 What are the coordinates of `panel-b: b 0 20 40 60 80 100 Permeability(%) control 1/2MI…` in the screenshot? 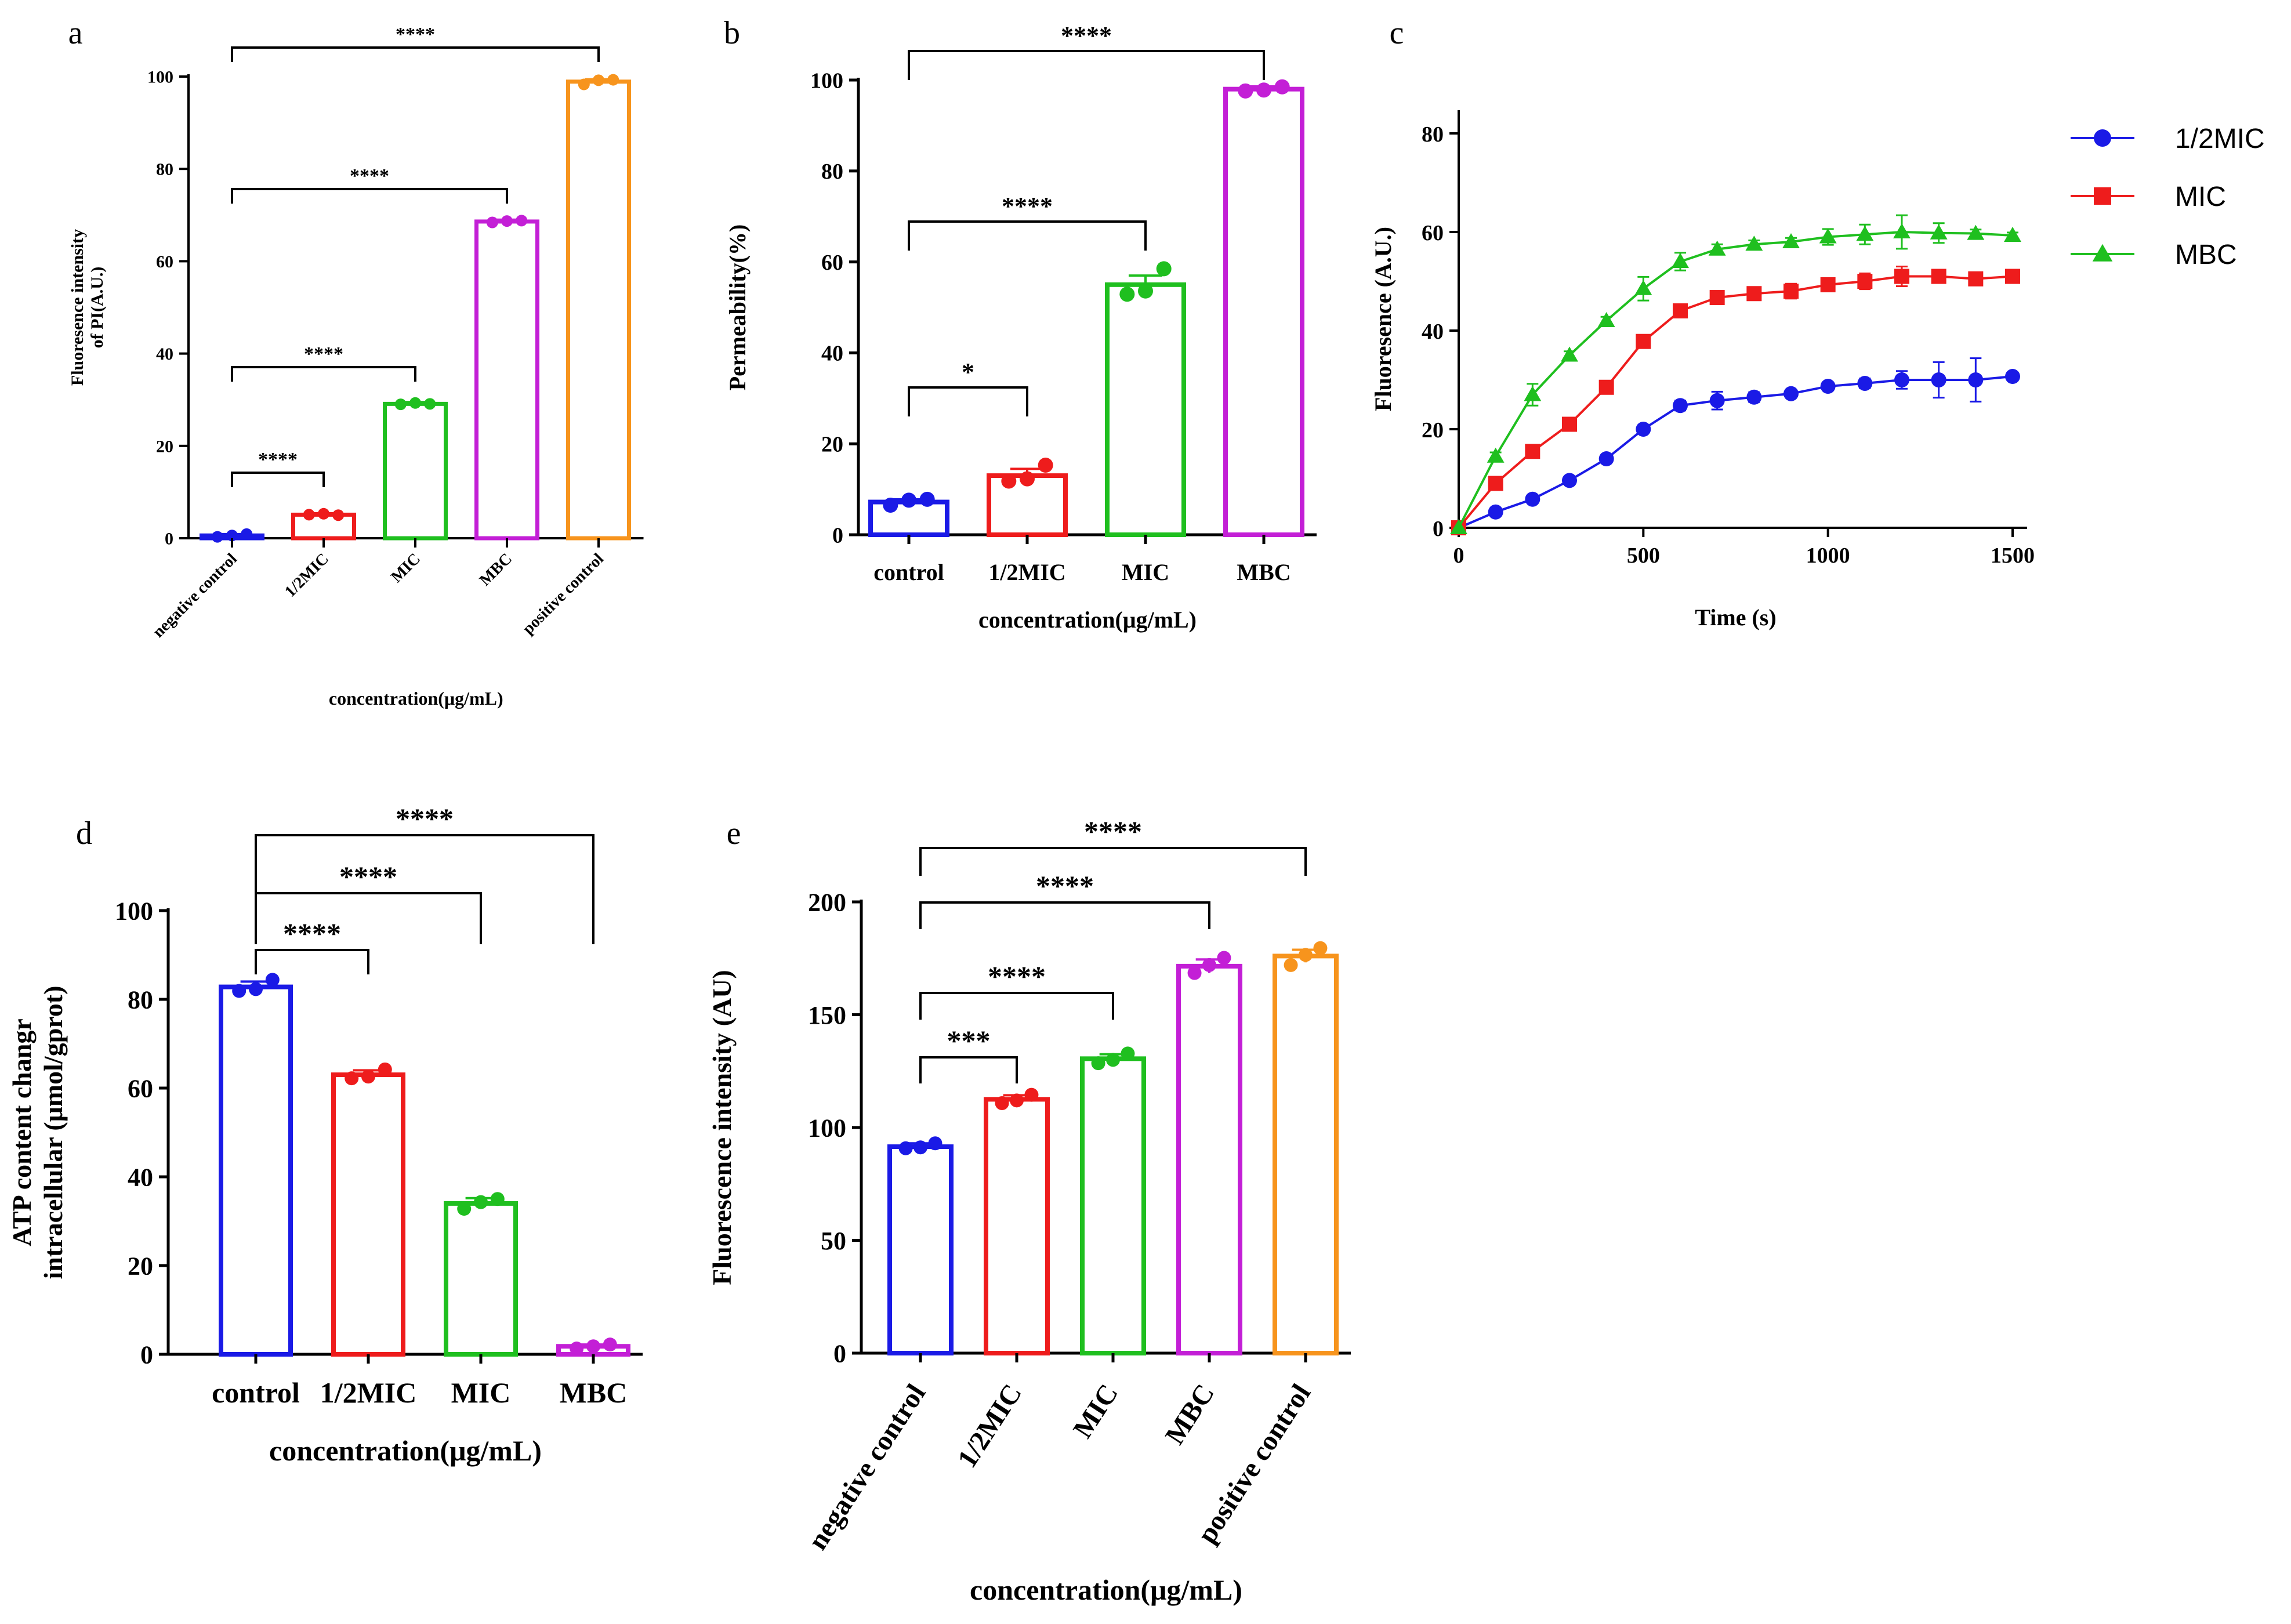 It's located at (1020, 324).